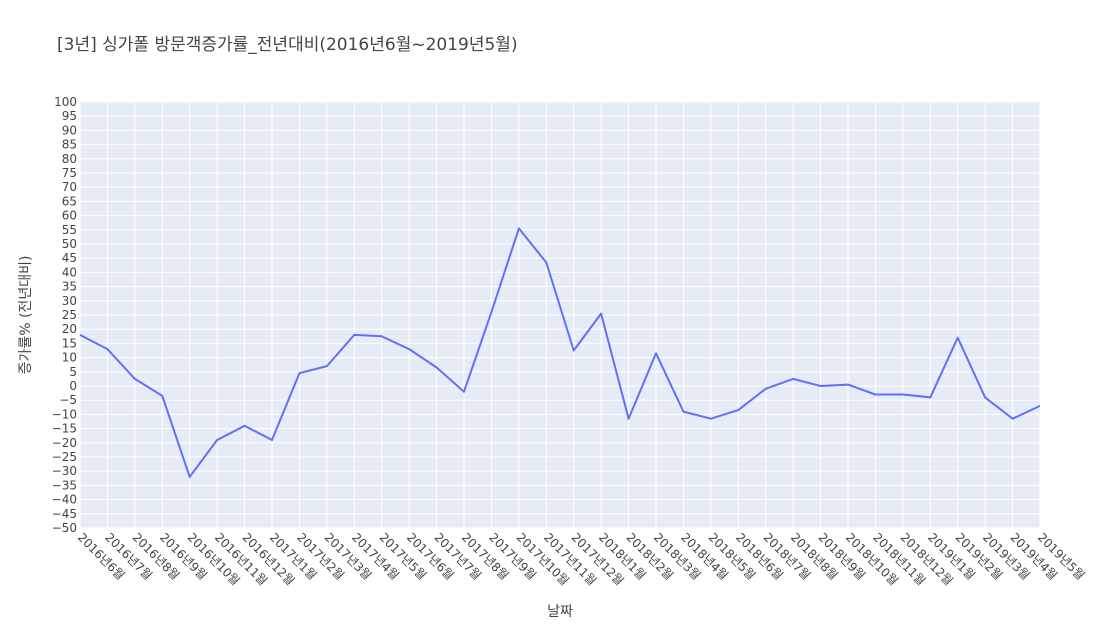  What do you see at coordinates (69, 272) in the screenshot?
I see `y-tick-label: 40` at bounding box center [69, 272].